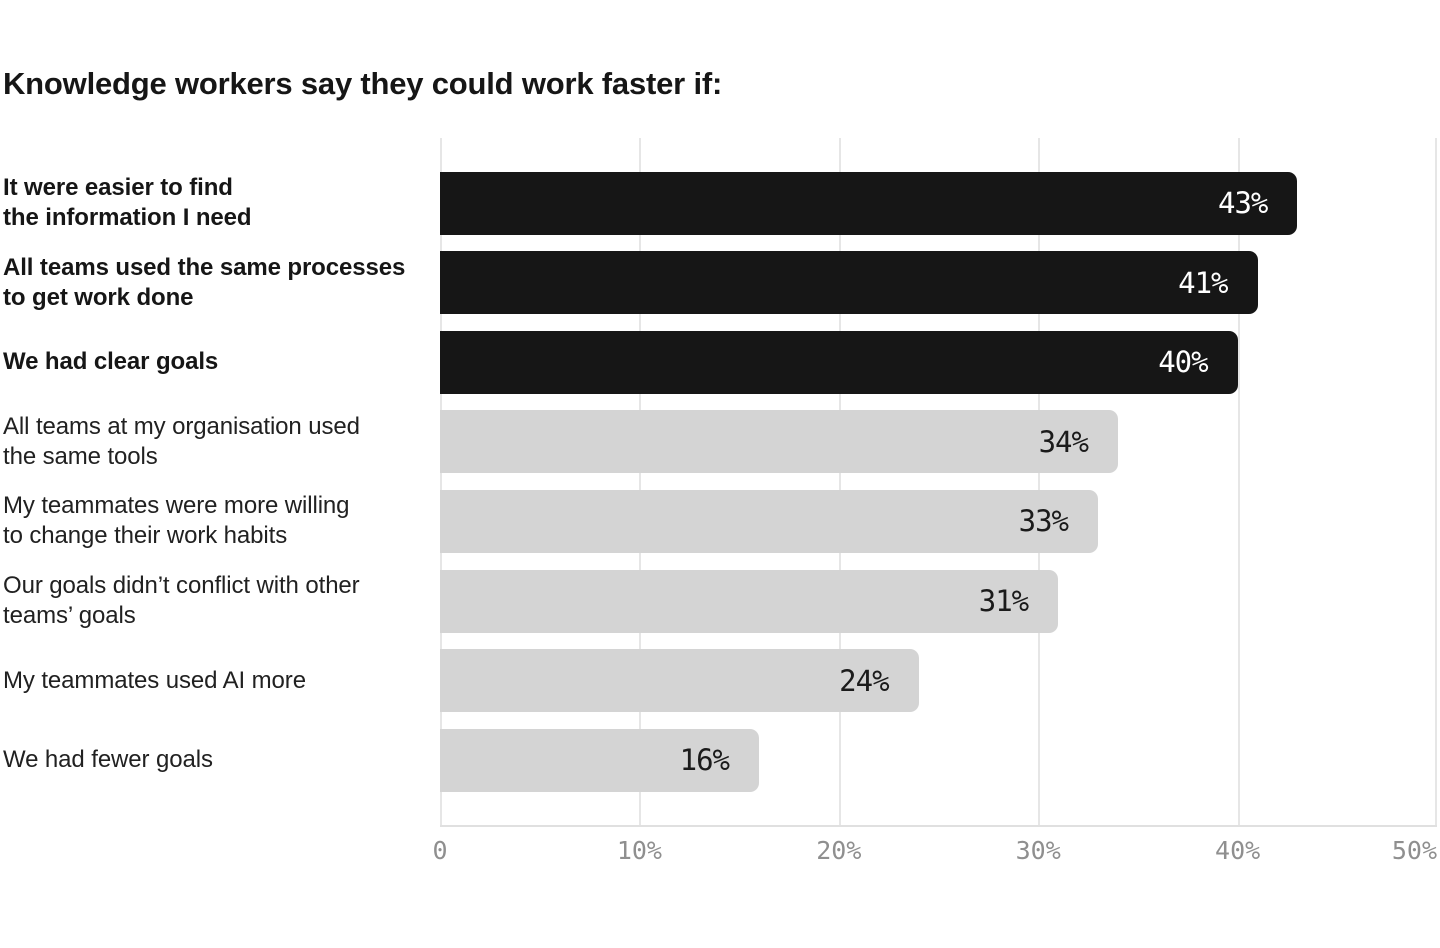 The height and width of the screenshot is (948, 1440). I want to click on category-label-line: All teams at my organisation used, so click(181, 426).